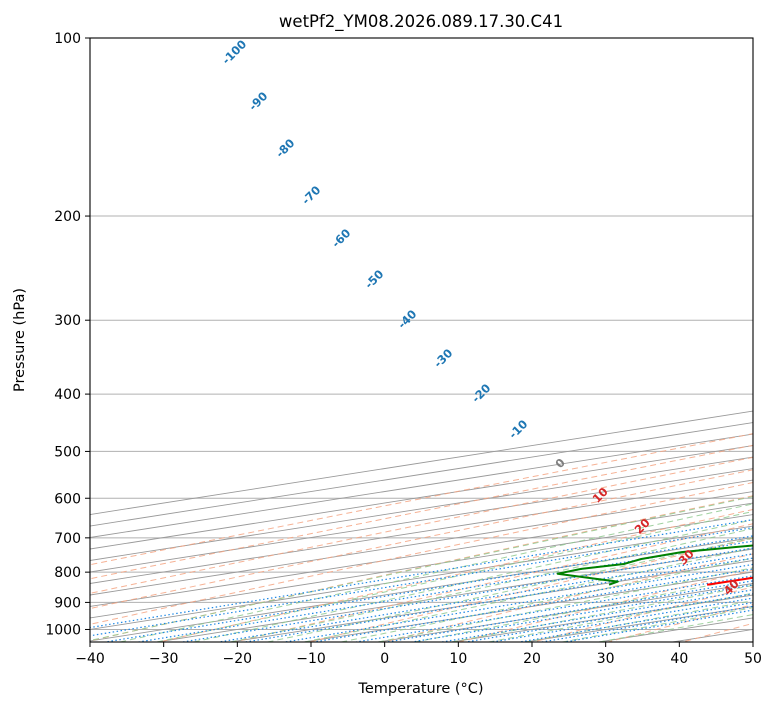 Image resolution: width=775 pixels, height=708 pixels. I want to click on x-tick-label: 30, so click(606, 659).